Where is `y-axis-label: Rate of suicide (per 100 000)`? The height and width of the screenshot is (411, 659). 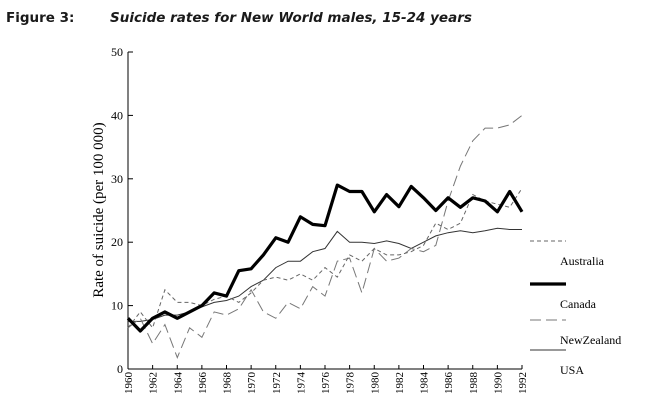 y-axis-label: Rate of suicide (per 100 000) is located at coordinates (99, 209).